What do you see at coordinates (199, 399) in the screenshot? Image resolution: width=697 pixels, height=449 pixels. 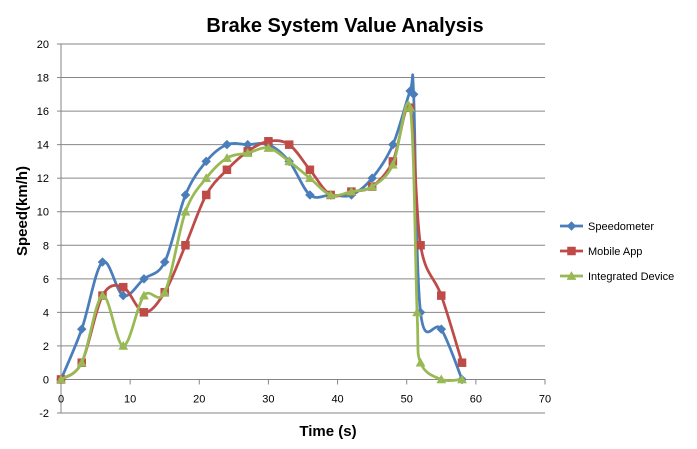 I see `x-tick-label: 20` at bounding box center [199, 399].